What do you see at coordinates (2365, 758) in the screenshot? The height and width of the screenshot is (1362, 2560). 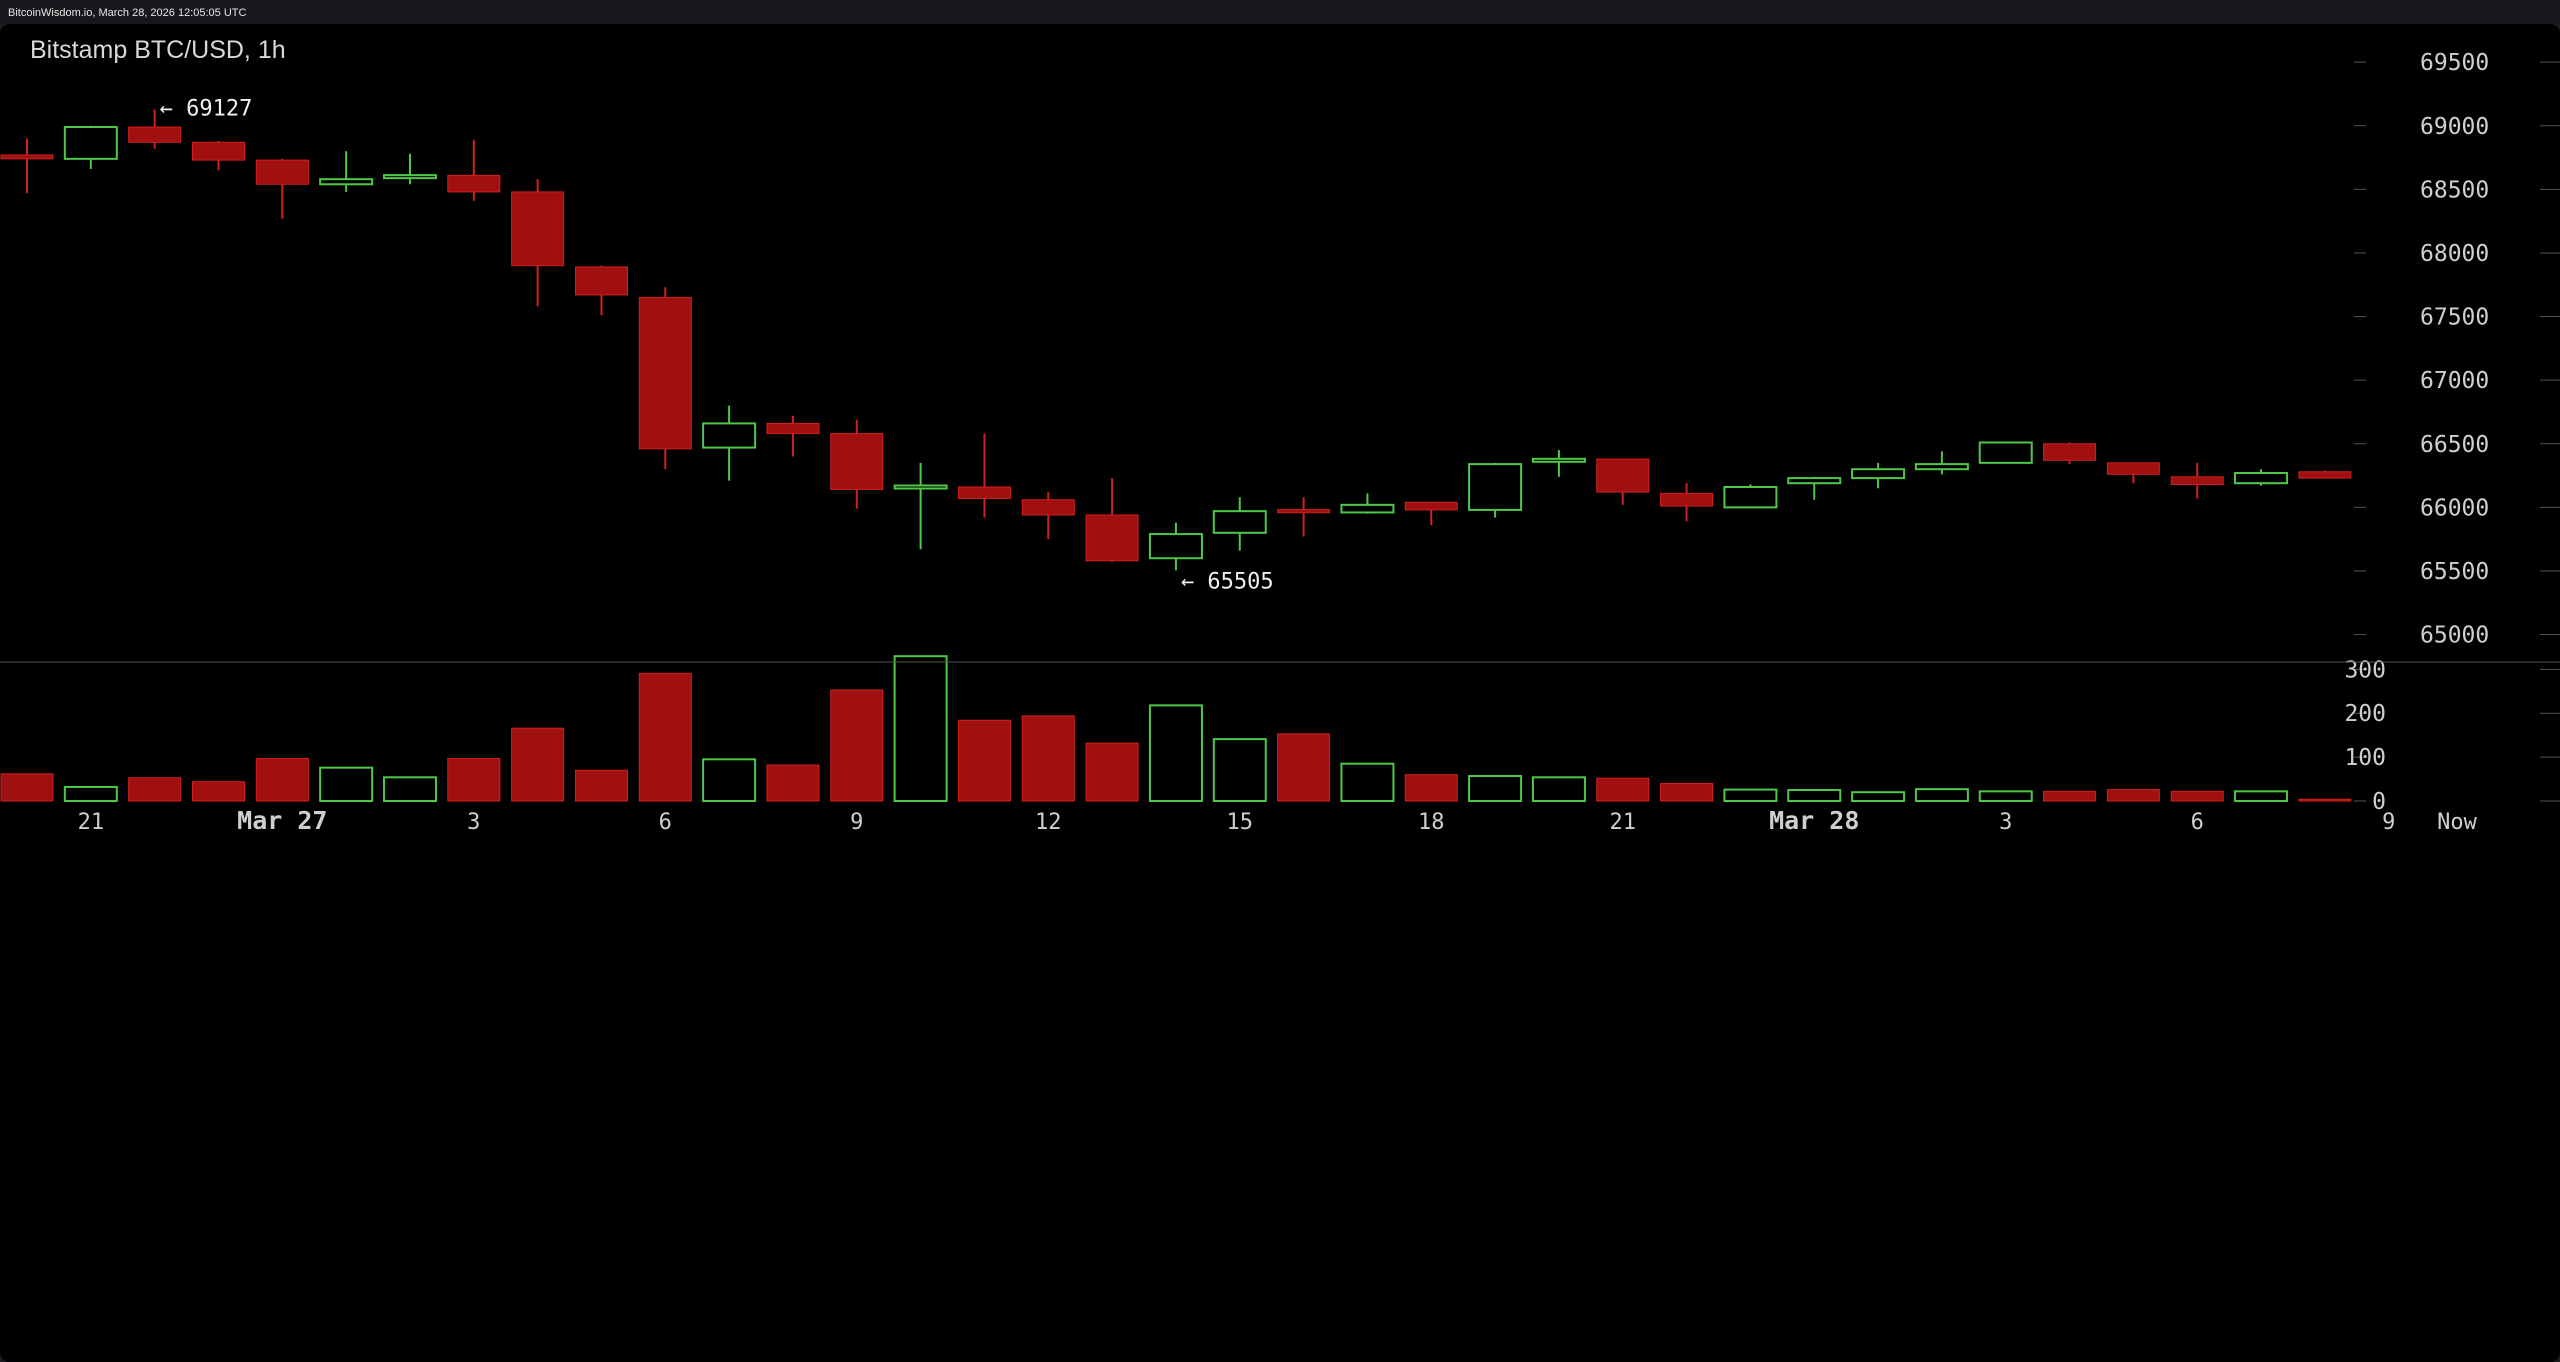 I see `volume-tick-label: 100` at bounding box center [2365, 758].